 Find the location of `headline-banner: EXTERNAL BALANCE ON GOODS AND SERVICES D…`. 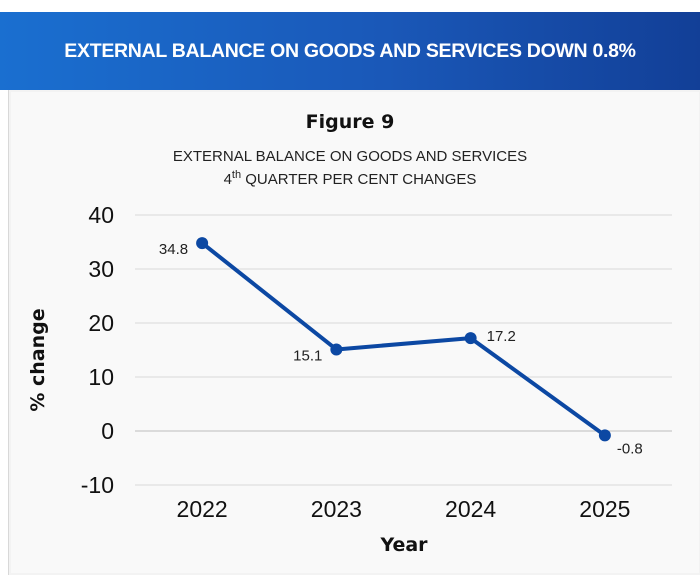

headline-banner: EXTERNAL BALANCE ON GOODS AND SERVICES D… is located at coordinates (350, 51).